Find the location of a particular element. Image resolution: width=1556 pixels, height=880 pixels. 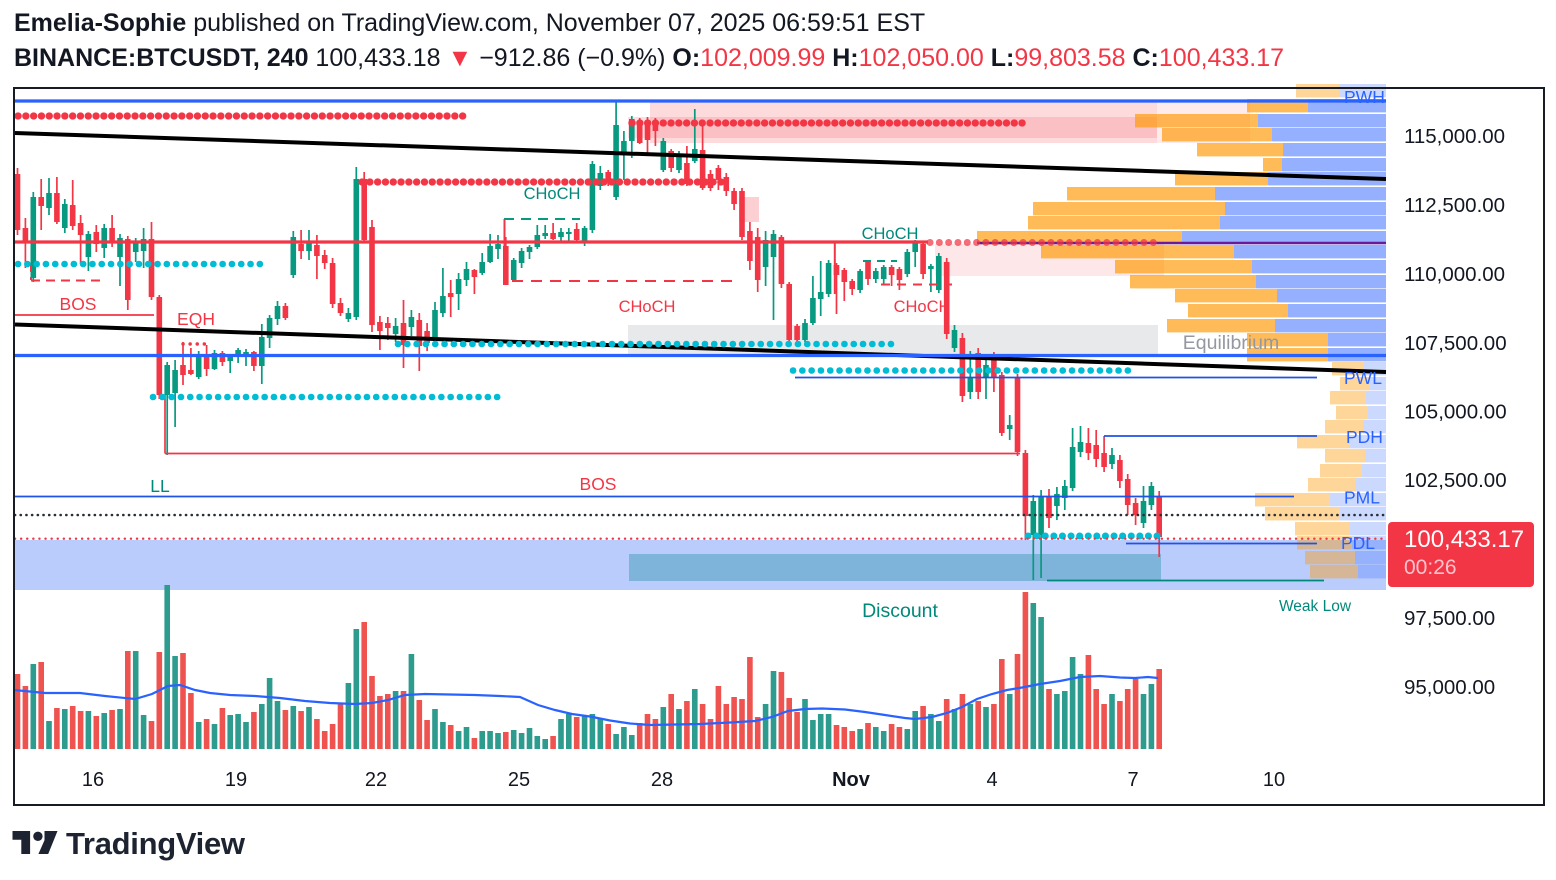

svg-text: PWH is located at coordinates (1364, 97).